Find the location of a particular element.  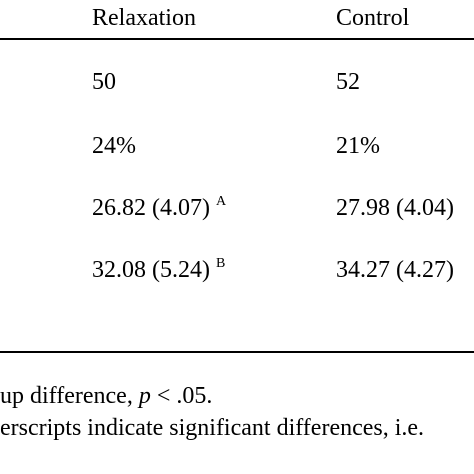

cell-relaxation-row2: 24% is located at coordinates (114, 146).